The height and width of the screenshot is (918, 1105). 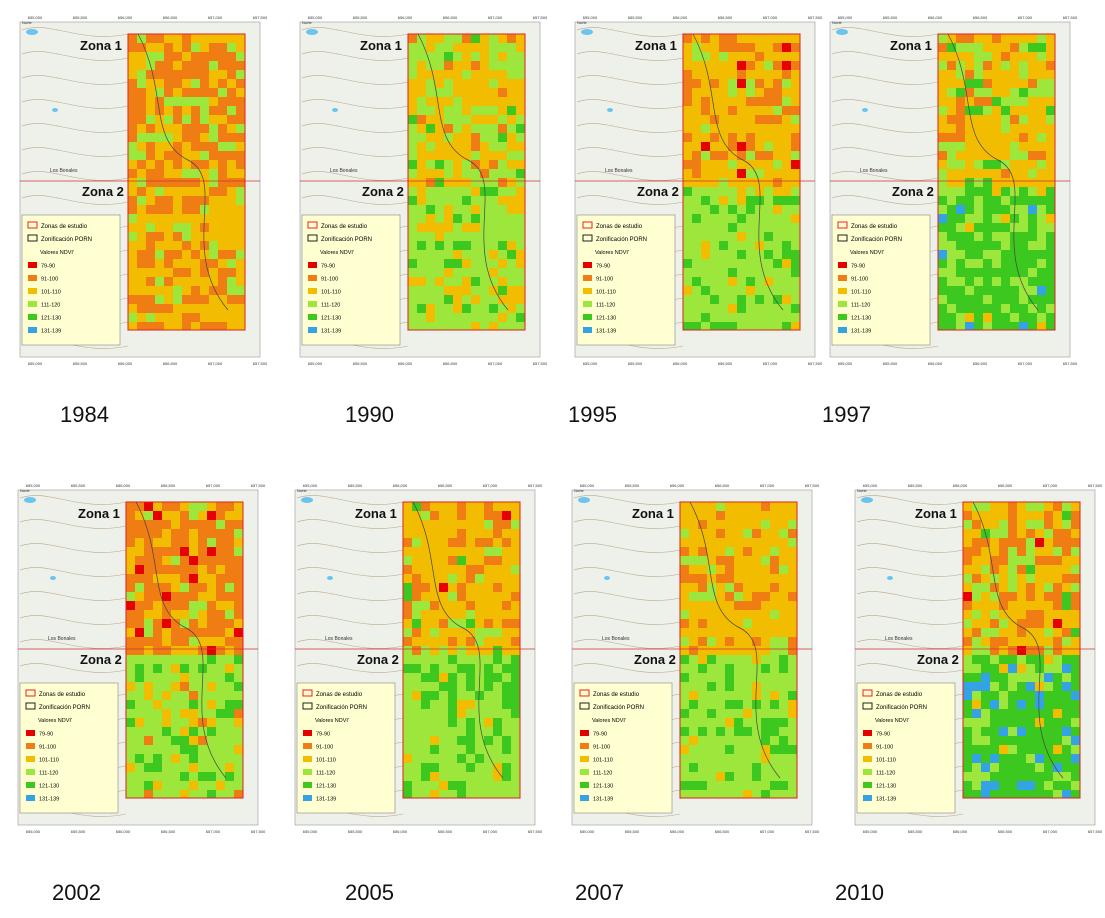 What do you see at coordinates (51, 319) in the screenshot?
I see `legend-text: 121-130` at bounding box center [51, 319].